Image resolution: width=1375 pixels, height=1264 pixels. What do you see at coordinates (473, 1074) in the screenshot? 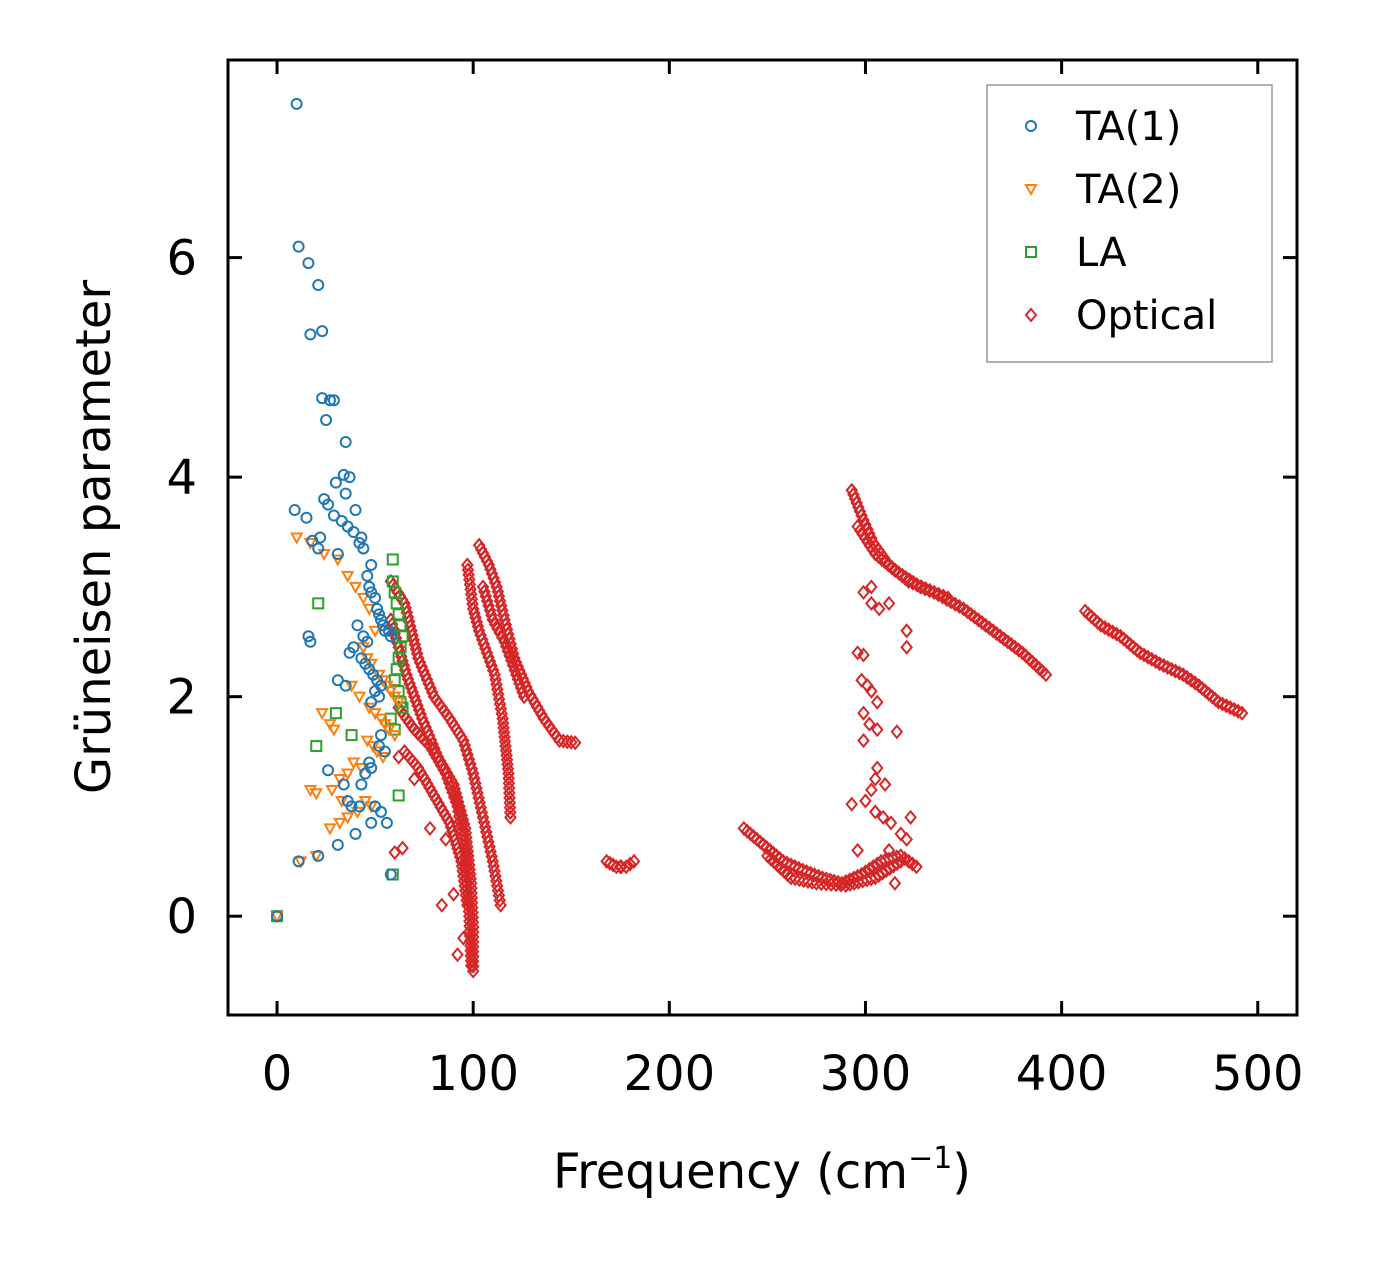
I see `x-tick-label: 100` at bounding box center [473, 1074].